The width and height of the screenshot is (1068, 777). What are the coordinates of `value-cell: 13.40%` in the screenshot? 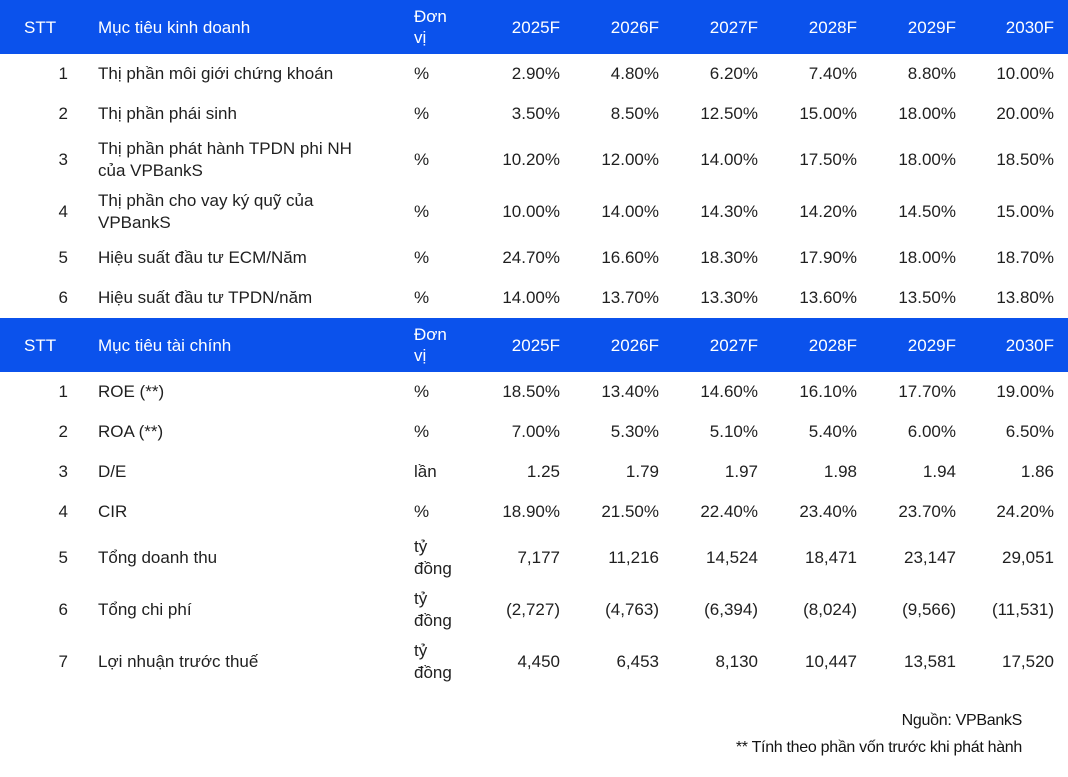 It's located at (630, 391).